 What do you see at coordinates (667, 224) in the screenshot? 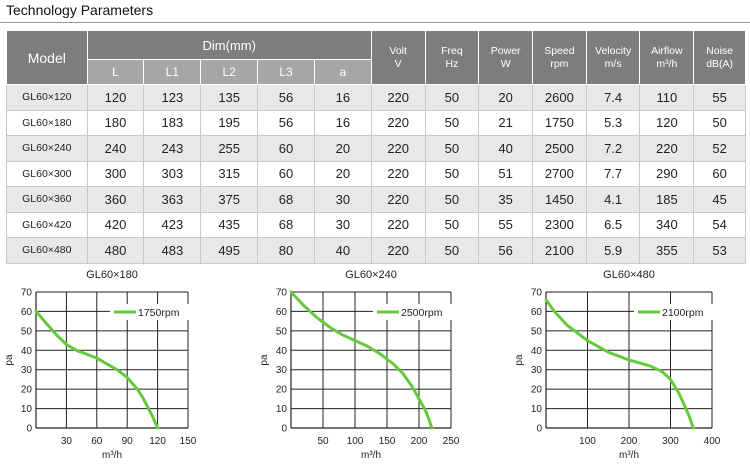
I see `cell-airflow: 340` at bounding box center [667, 224].